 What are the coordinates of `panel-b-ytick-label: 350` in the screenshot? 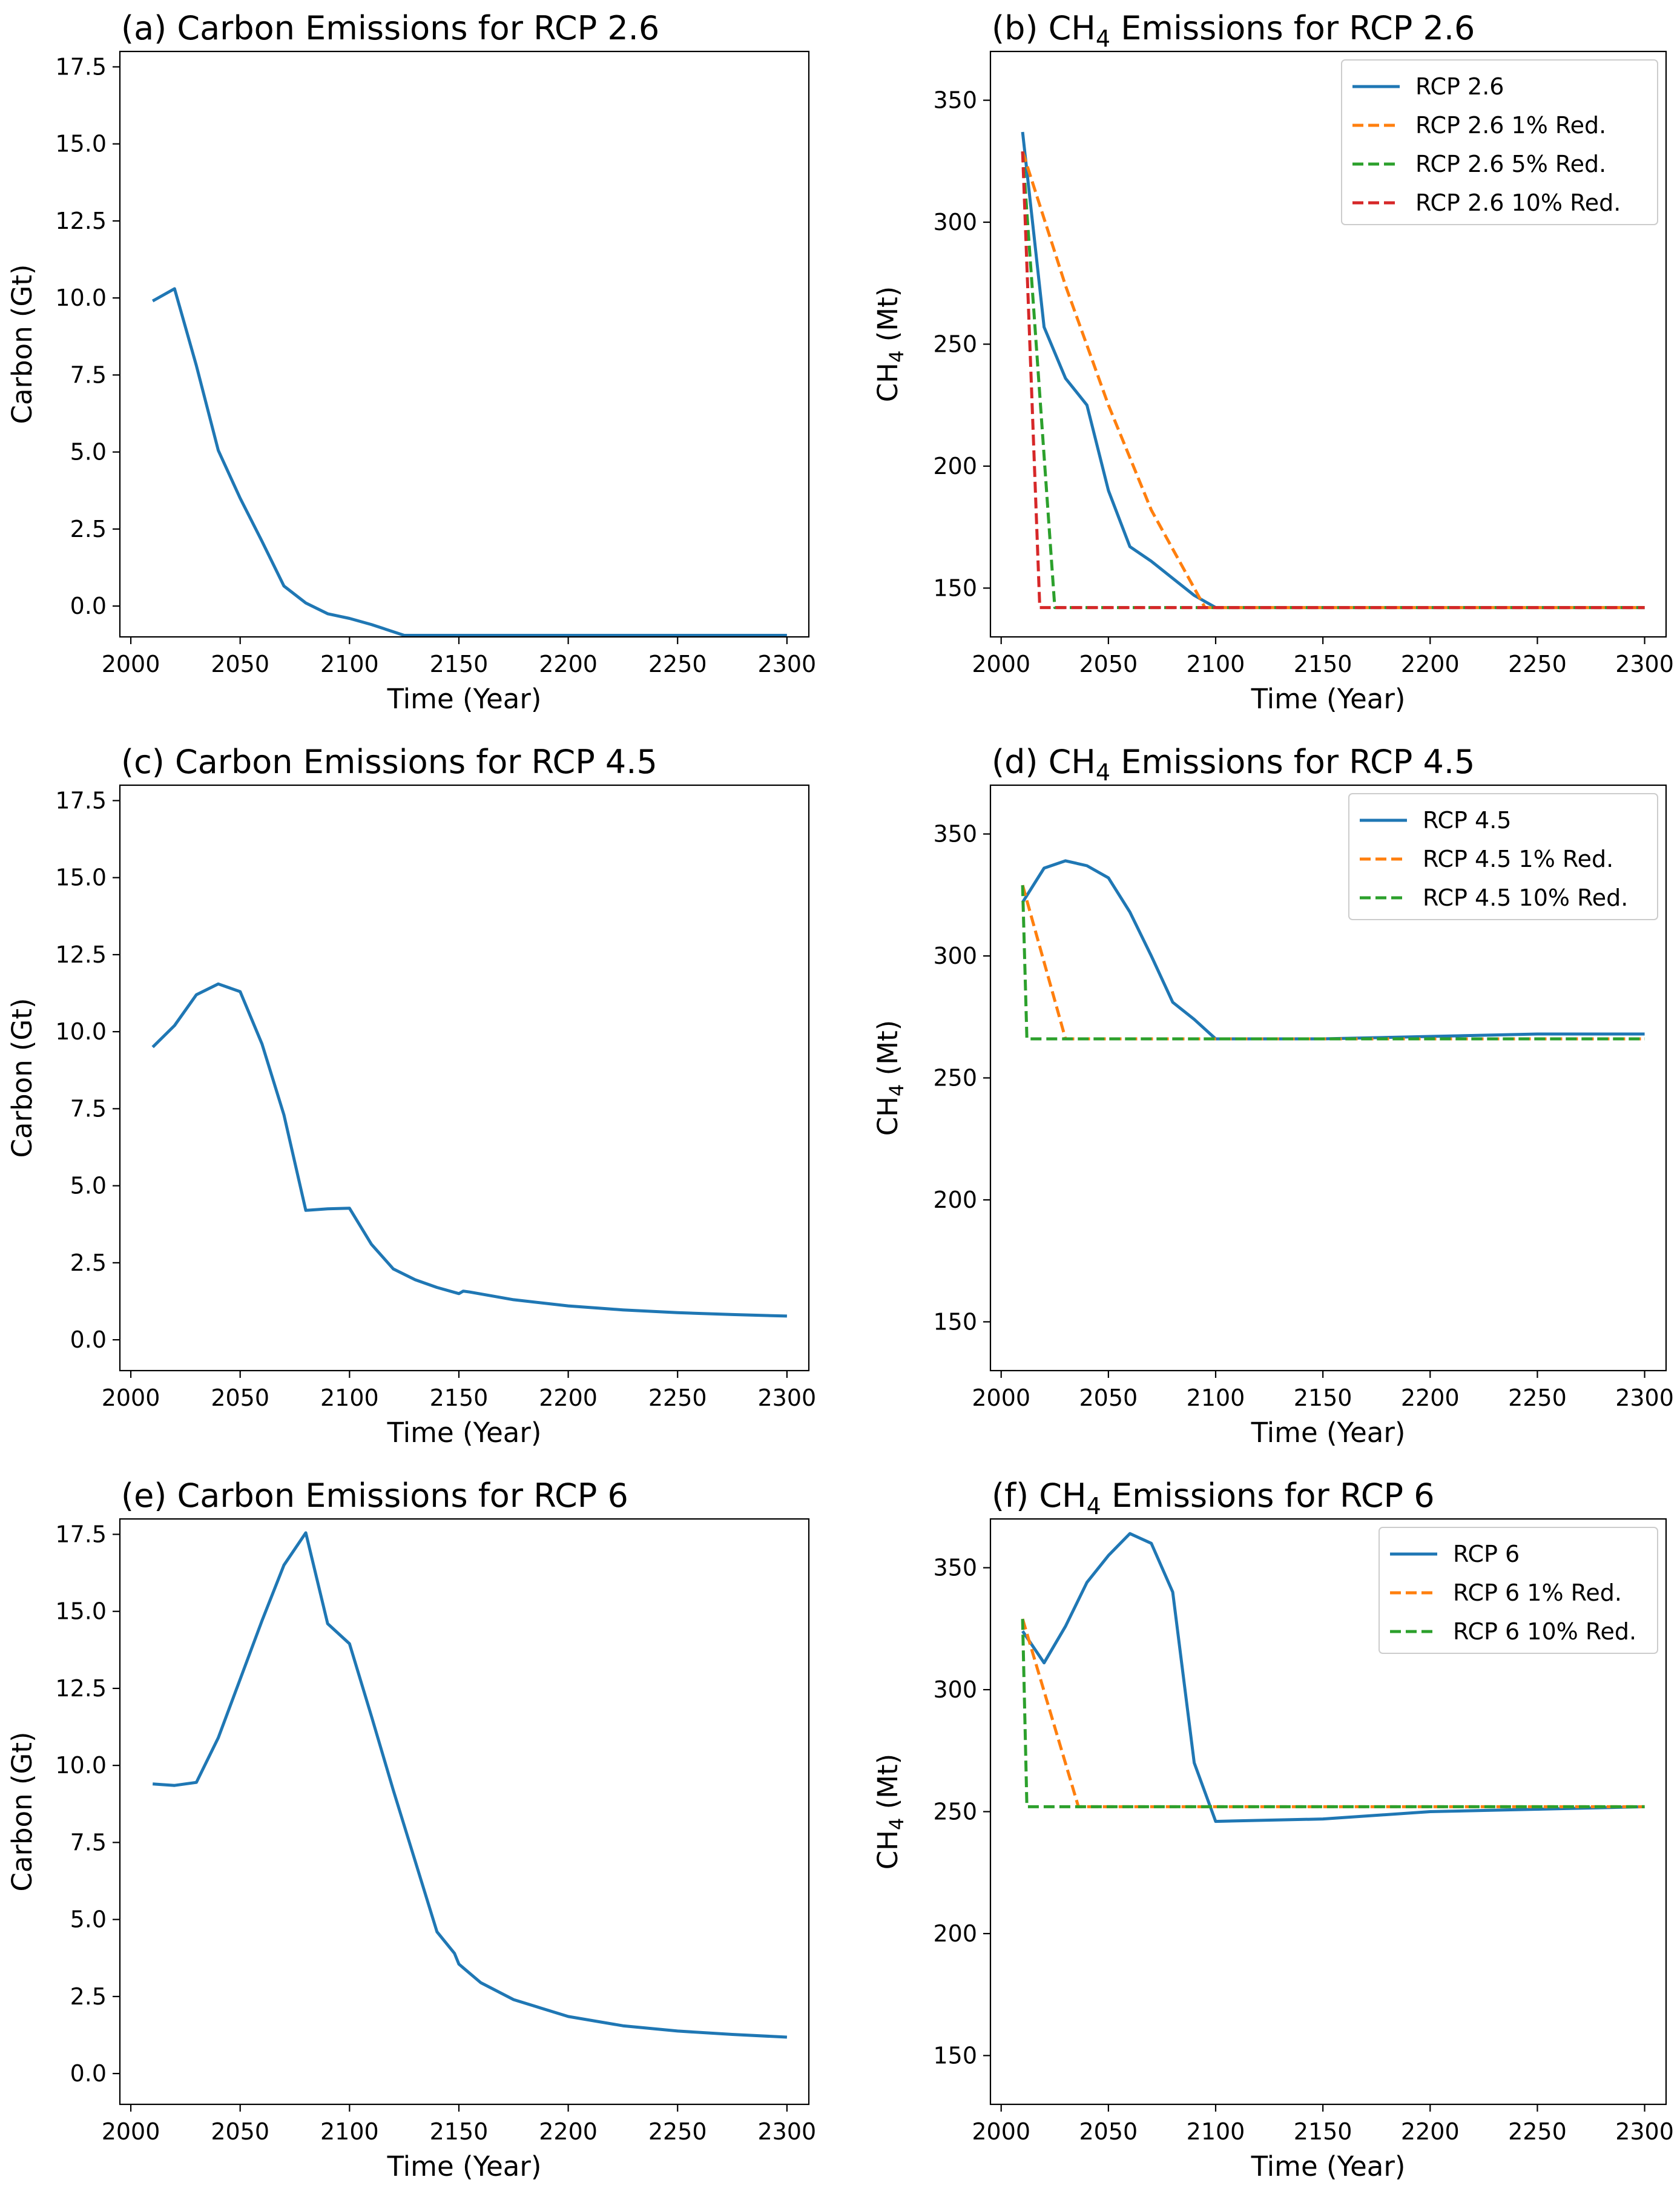 It's located at (955, 100).